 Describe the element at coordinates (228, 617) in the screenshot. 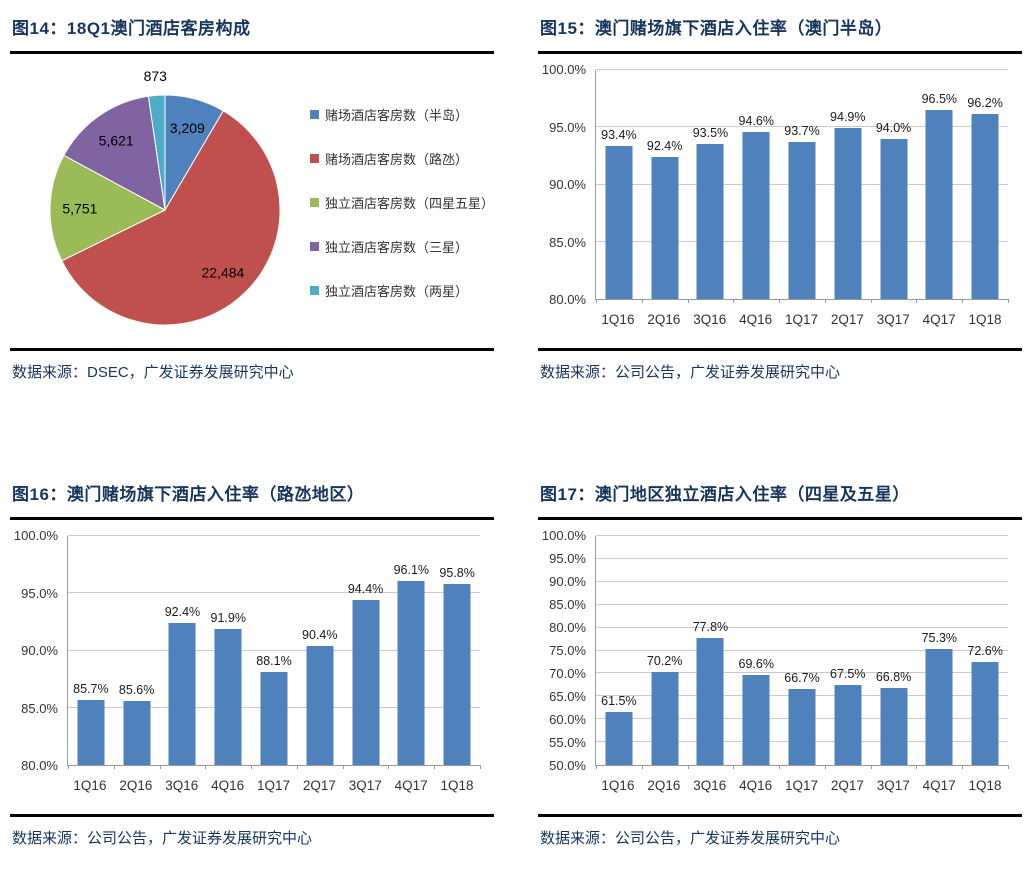

I see `bar-value-label: 91.9%` at that location.